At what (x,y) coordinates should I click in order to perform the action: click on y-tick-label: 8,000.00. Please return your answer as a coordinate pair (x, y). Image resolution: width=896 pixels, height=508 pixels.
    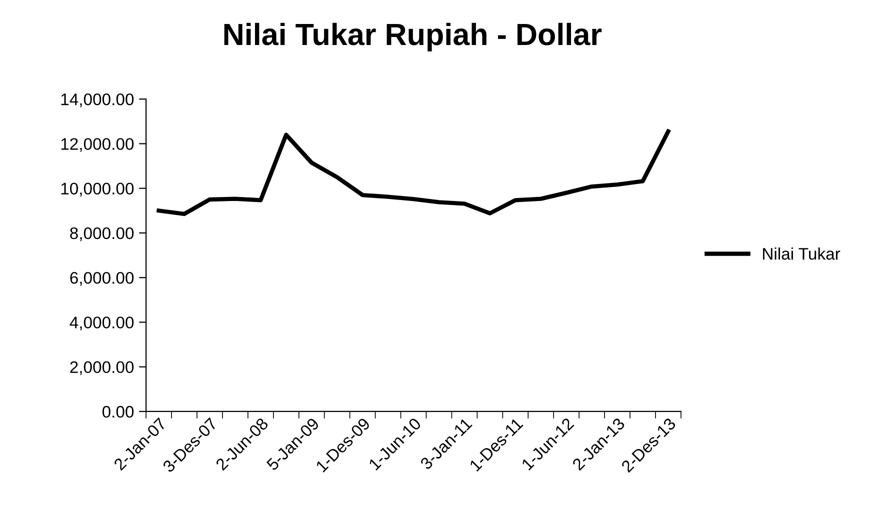
    Looking at the image, I should click on (102, 234).